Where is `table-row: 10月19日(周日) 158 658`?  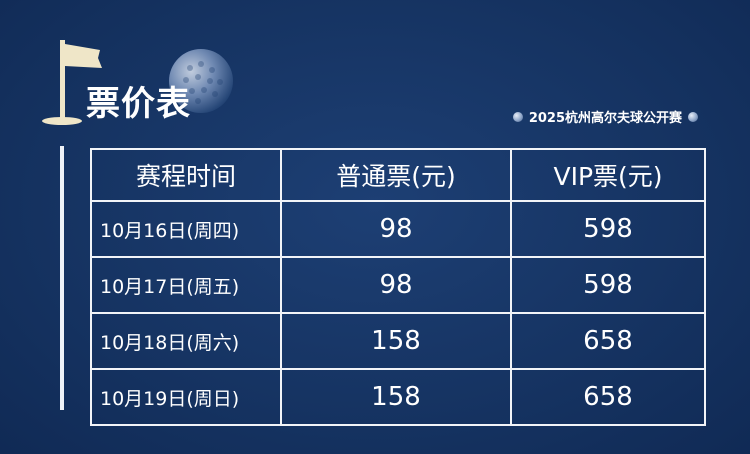
table-row: 10月19日(周日) 158 658 is located at coordinates (398, 397).